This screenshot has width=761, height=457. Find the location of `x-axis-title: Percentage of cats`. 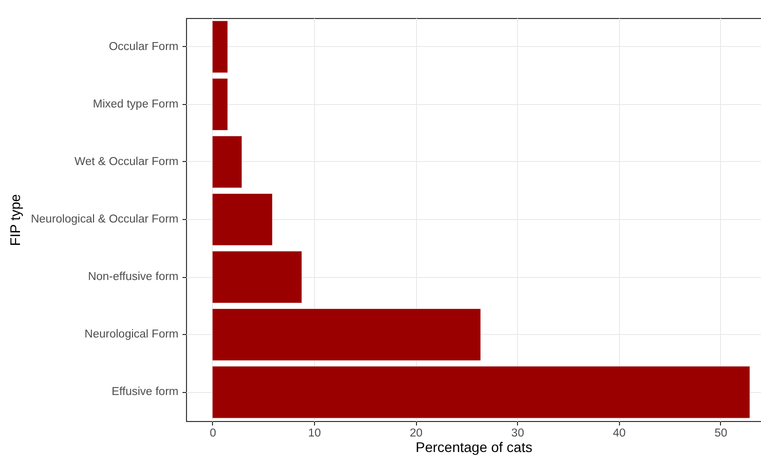

x-axis-title: Percentage of cats is located at coordinates (474, 447).